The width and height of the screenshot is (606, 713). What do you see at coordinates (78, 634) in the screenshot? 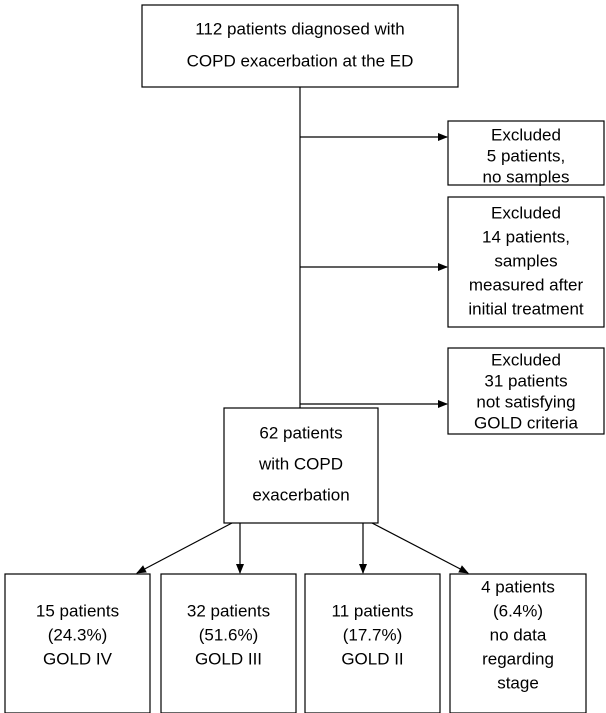
I see `box-text: (24.3%)` at bounding box center [78, 634].